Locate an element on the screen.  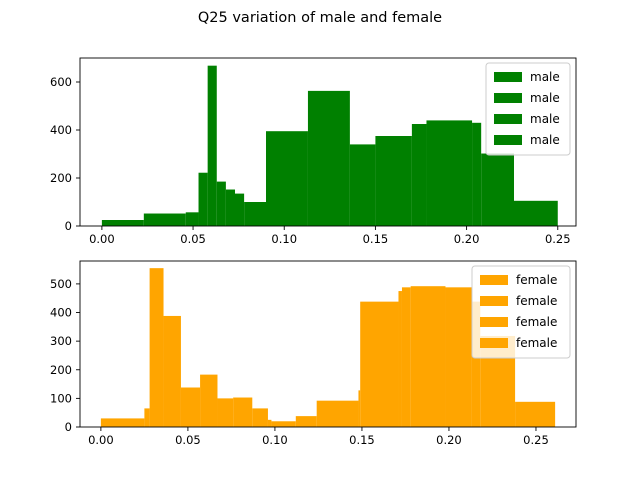
male-legend-label-0: male is located at coordinates (545, 77).